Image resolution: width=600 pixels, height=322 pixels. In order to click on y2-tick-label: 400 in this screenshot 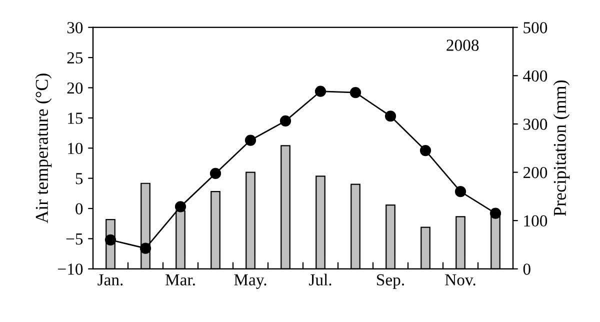, I will do `click(535, 76)`.